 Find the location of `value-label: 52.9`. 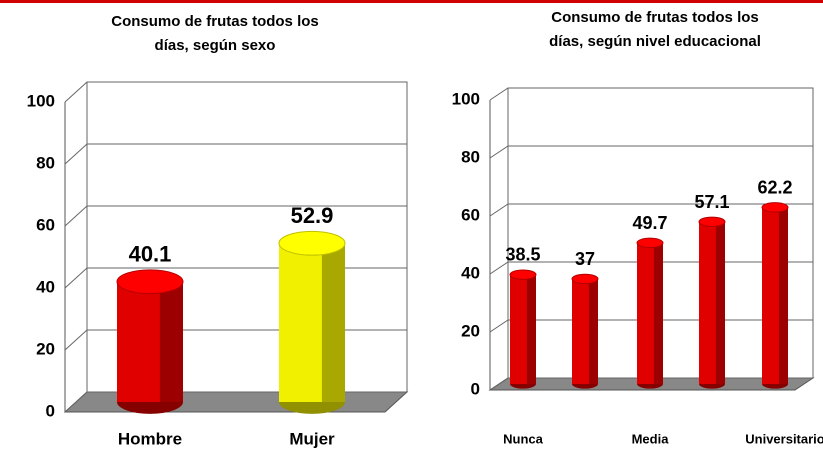

value-label: 52.9 is located at coordinates (312, 215).